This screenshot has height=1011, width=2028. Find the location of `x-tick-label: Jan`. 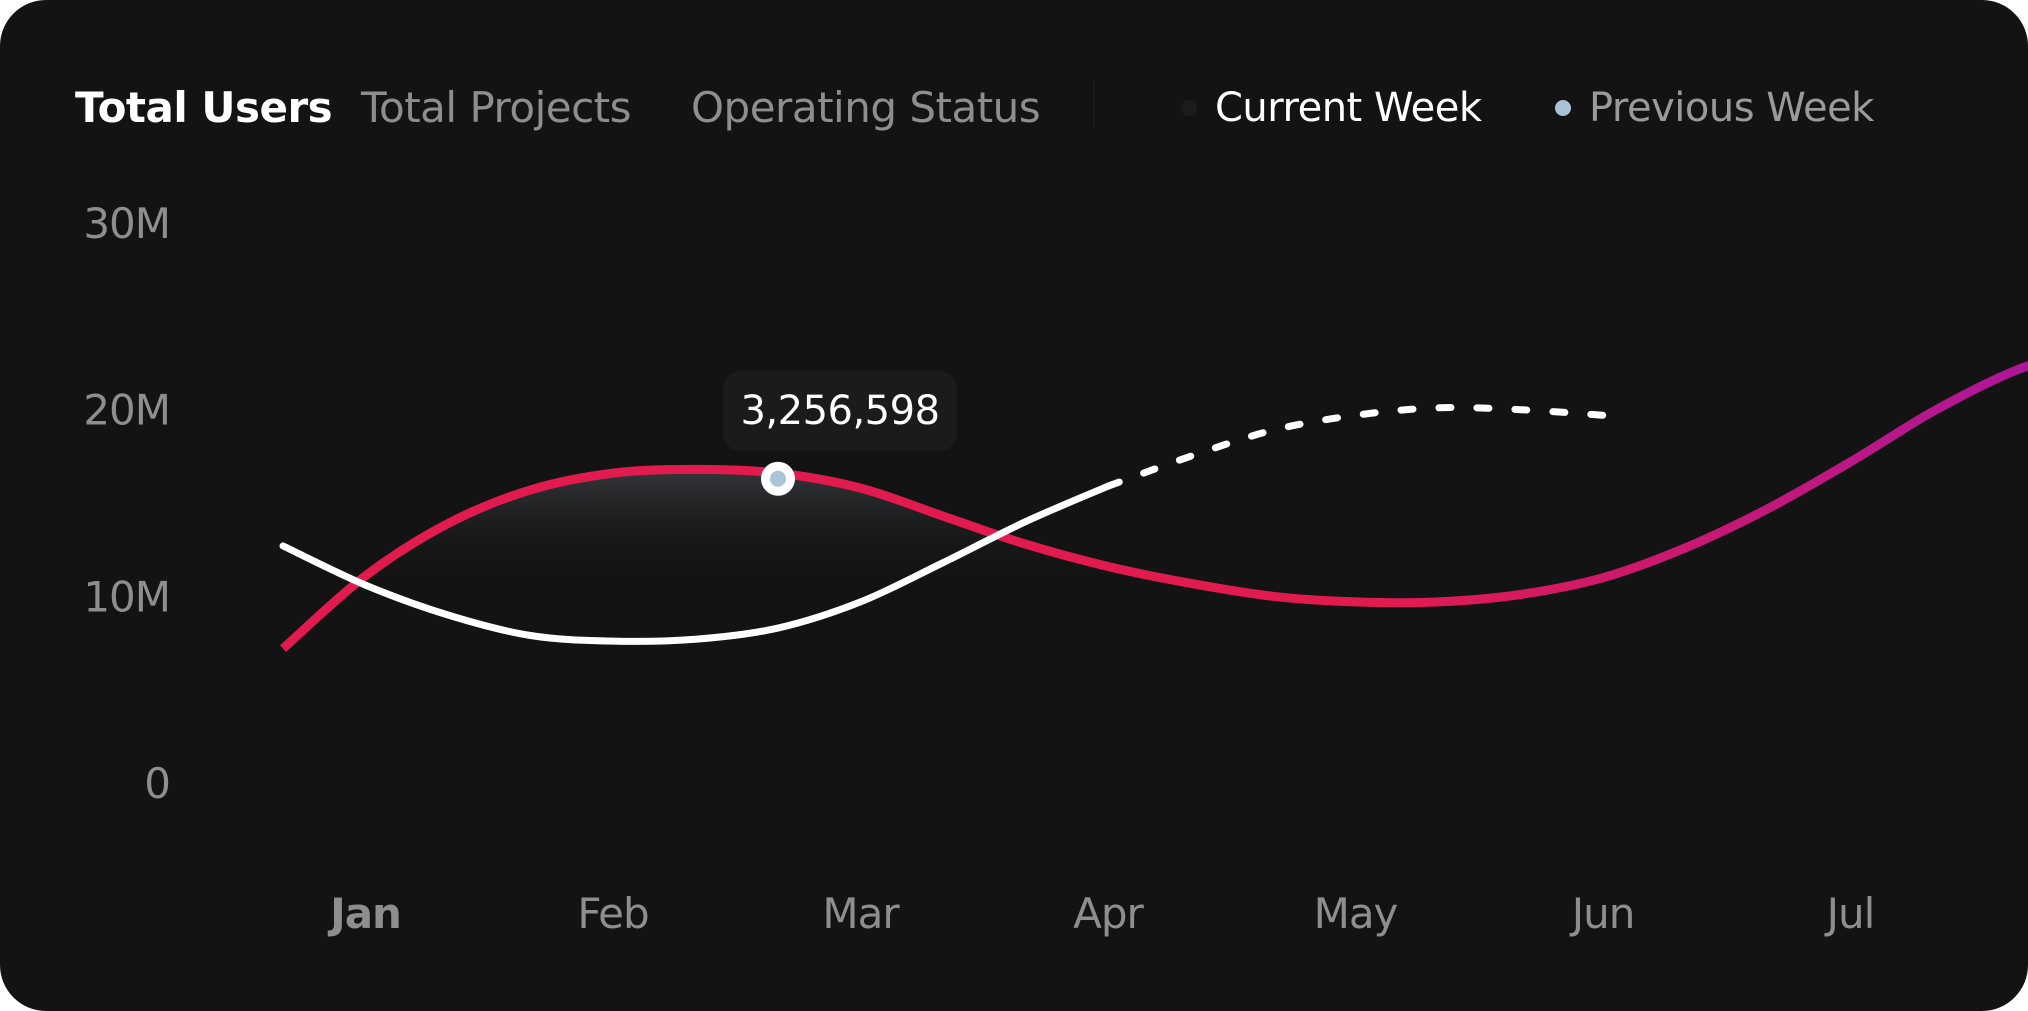

x-tick-label: Jan is located at coordinates (364, 913).